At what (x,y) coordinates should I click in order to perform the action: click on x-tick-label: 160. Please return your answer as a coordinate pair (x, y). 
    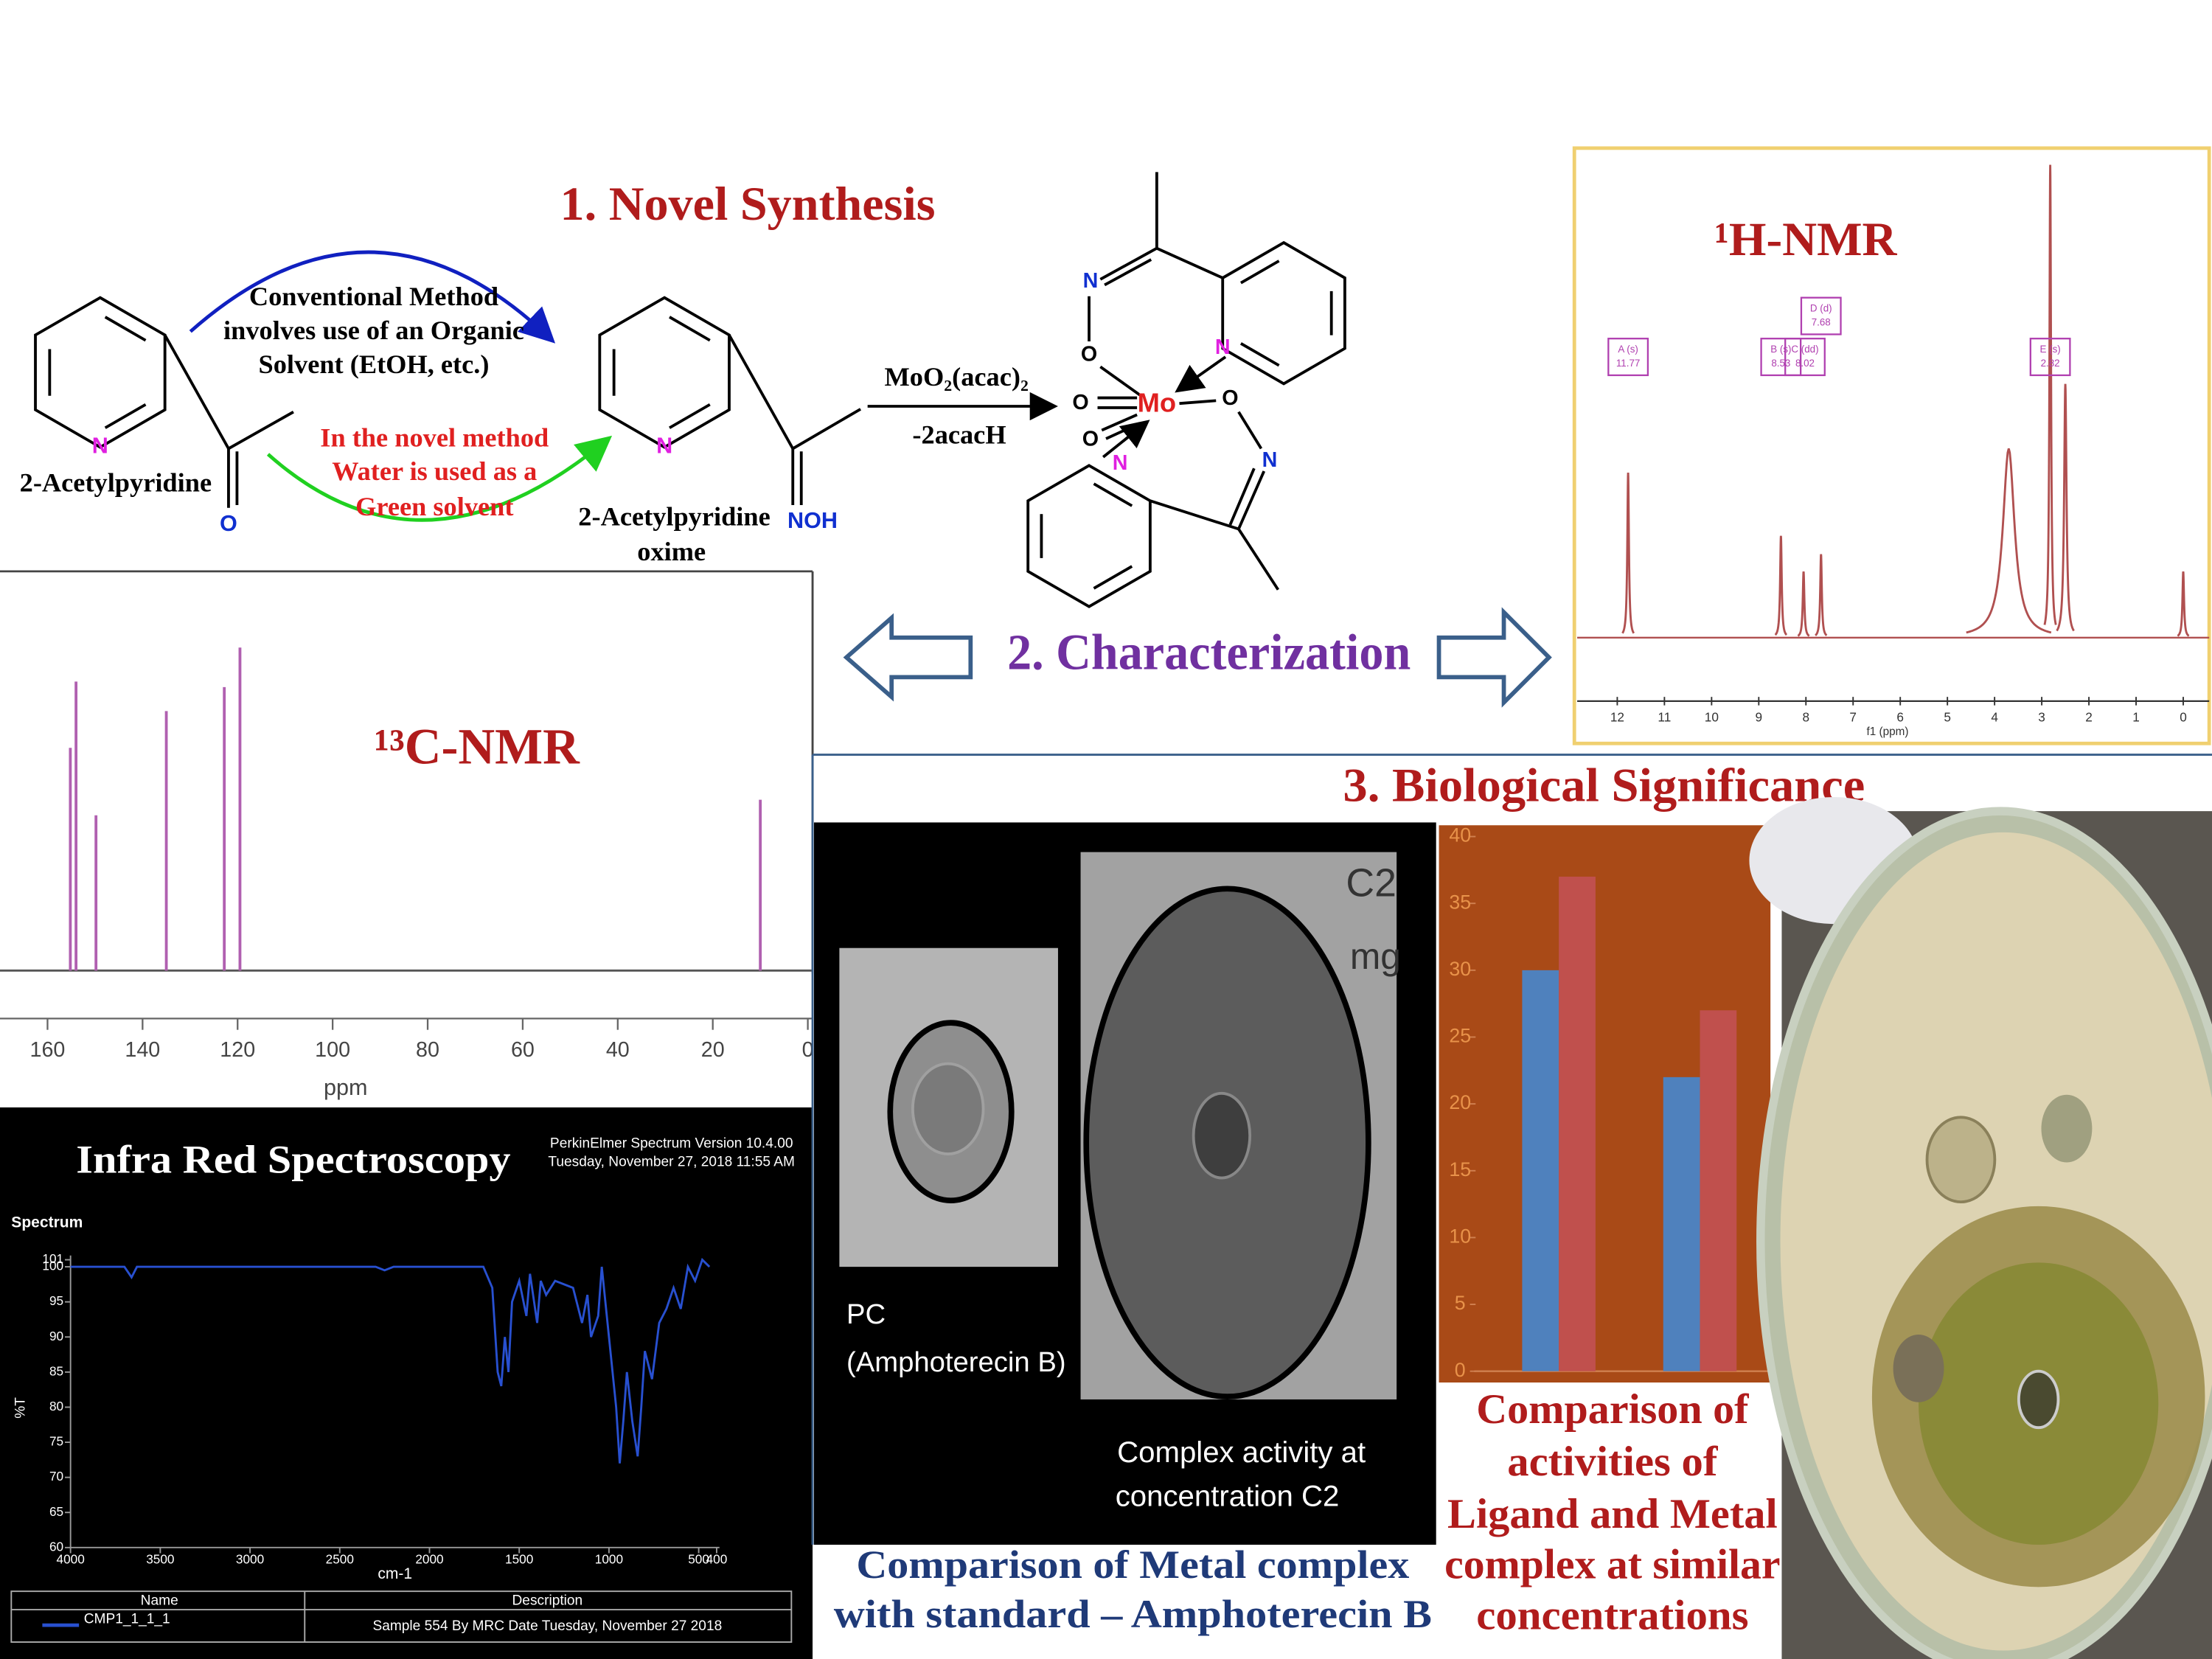
    Looking at the image, I should click on (48, 1050).